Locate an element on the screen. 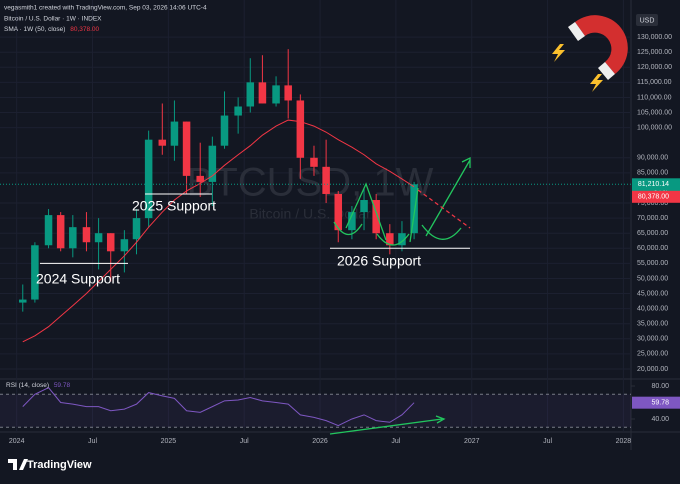 The image size is (680, 484). y-tick-label: 70,000.00 is located at coordinates (652, 218).